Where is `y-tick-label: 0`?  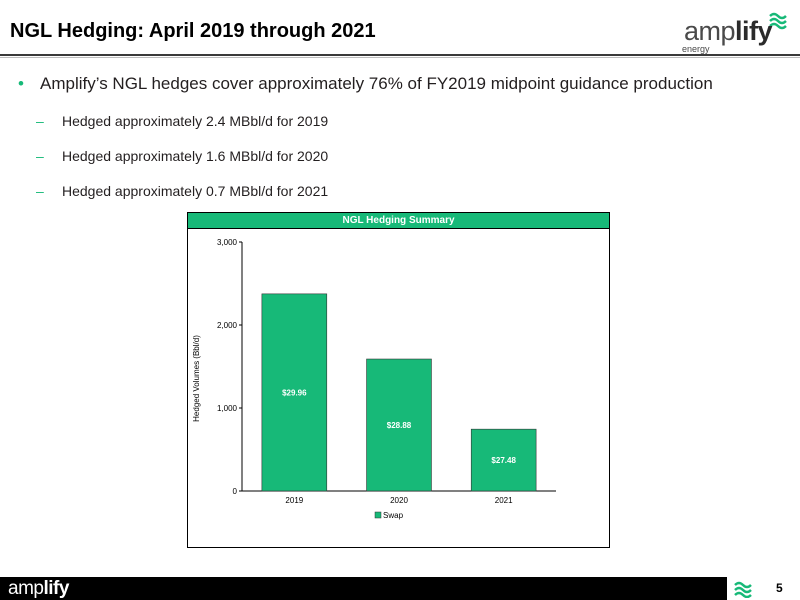
y-tick-label: 0 is located at coordinates (235, 491).